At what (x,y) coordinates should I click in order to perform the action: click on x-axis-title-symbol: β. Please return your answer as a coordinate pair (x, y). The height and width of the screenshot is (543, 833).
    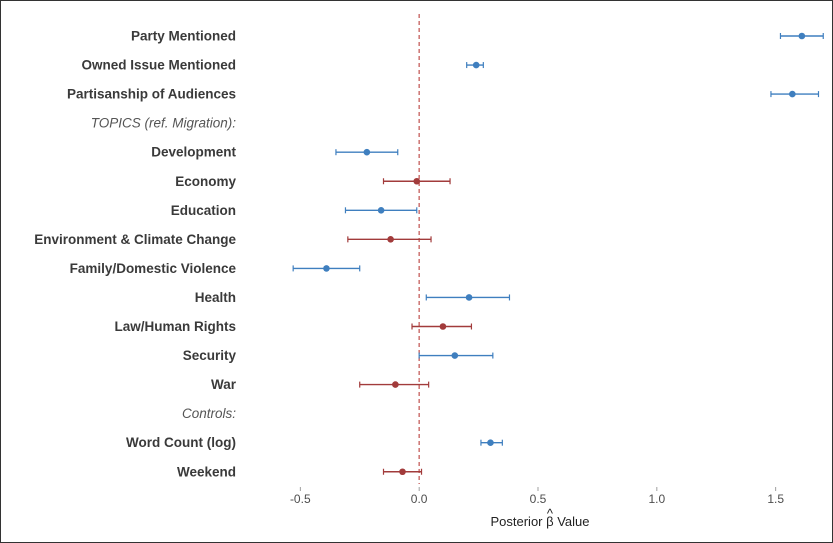
    Looking at the image, I should click on (549, 521).